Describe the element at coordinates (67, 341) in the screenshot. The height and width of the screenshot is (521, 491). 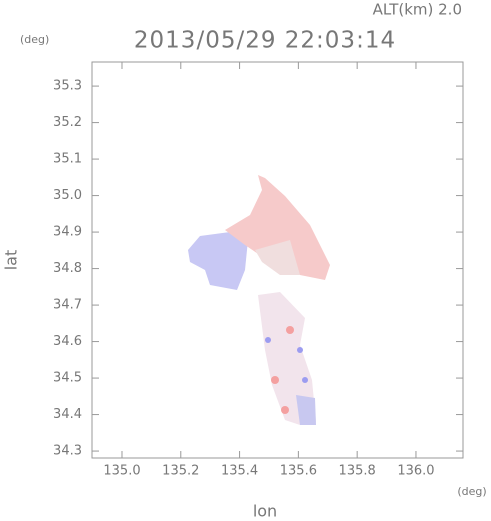
I see `y-tick-label: 34.6` at that location.